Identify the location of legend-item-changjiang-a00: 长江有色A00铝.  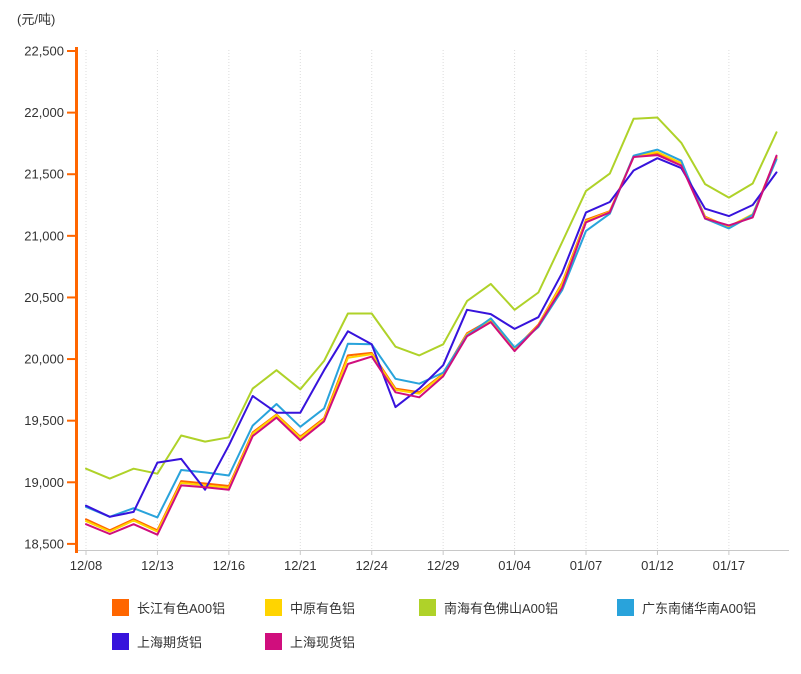
(168, 607).